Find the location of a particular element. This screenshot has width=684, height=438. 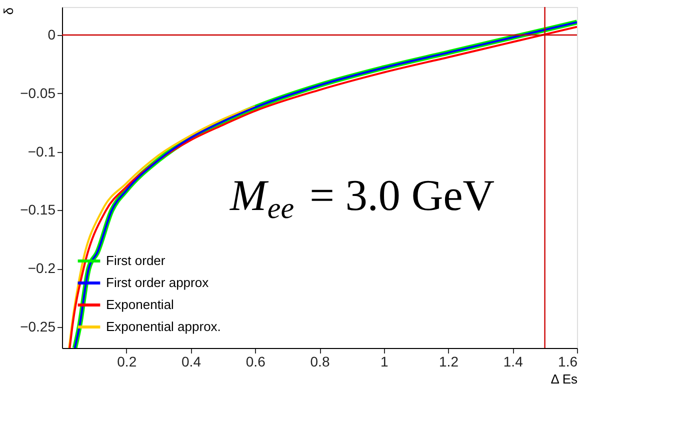

x-axis-title: Δ Es is located at coordinates (564, 379).